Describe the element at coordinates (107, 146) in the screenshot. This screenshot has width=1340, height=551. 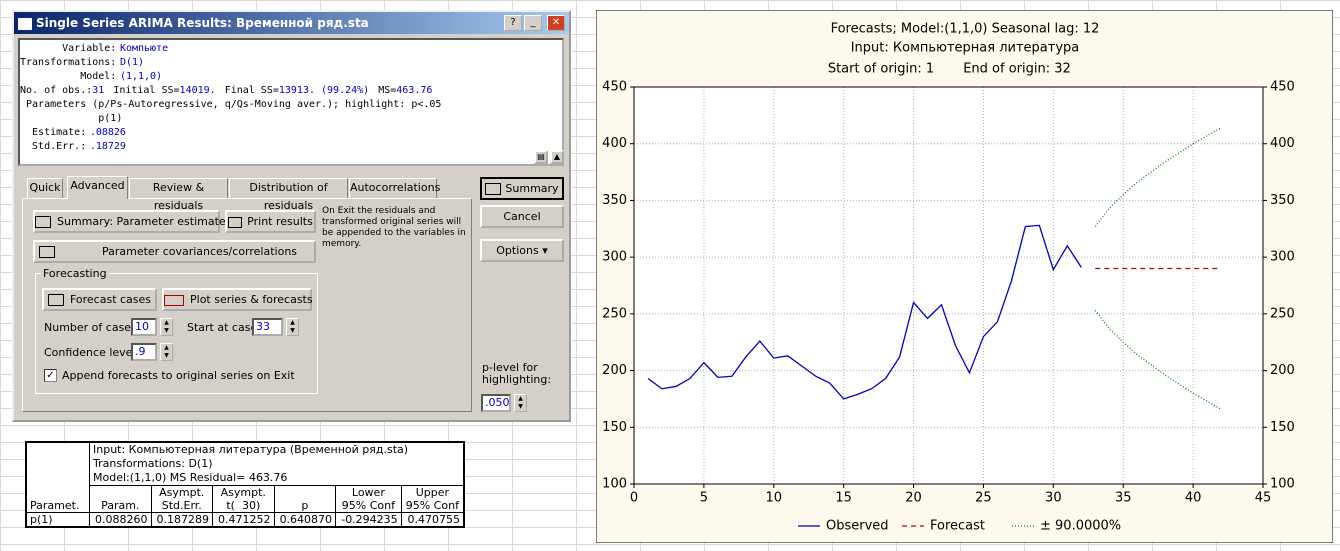
I see `summary-value: .18729` at that location.